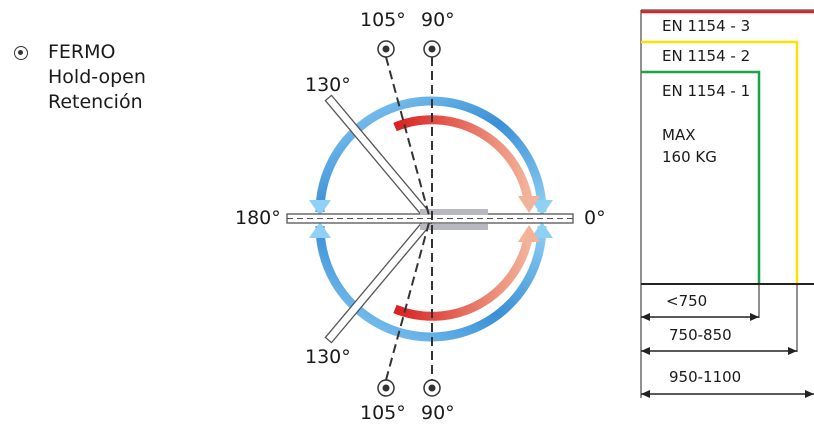  What do you see at coordinates (706, 91) in the screenshot?
I see `standard-label-en1: EN 1154 - 1` at bounding box center [706, 91].